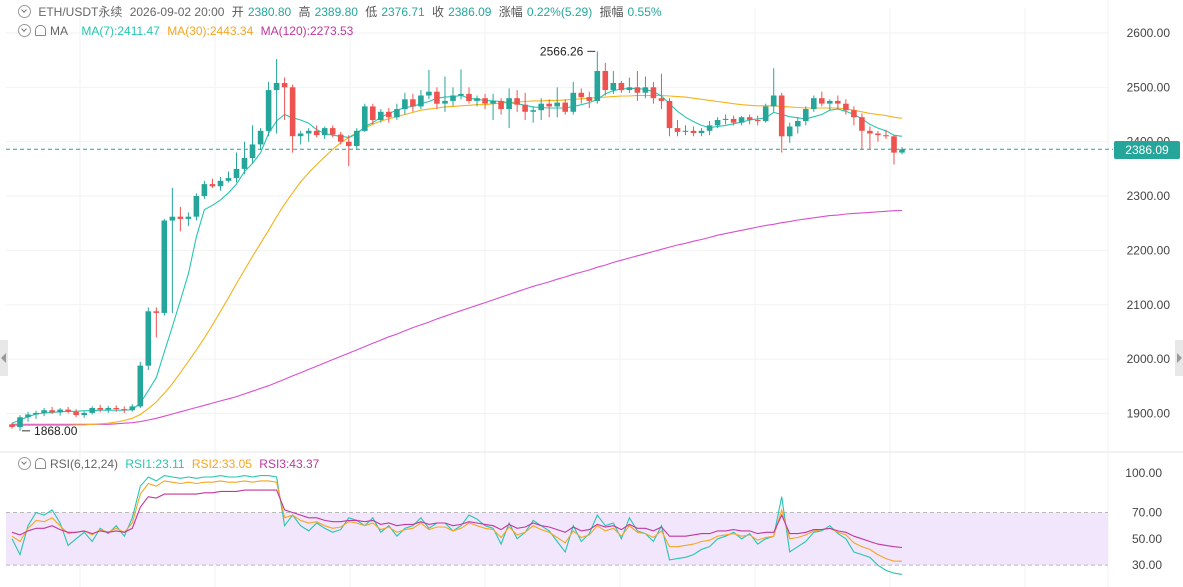 The width and height of the screenshot is (1183, 587). What do you see at coordinates (177, 12) in the screenshot?
I see `datetime-label: 2026-09-02 20:00` at bounding box center [177, 12].